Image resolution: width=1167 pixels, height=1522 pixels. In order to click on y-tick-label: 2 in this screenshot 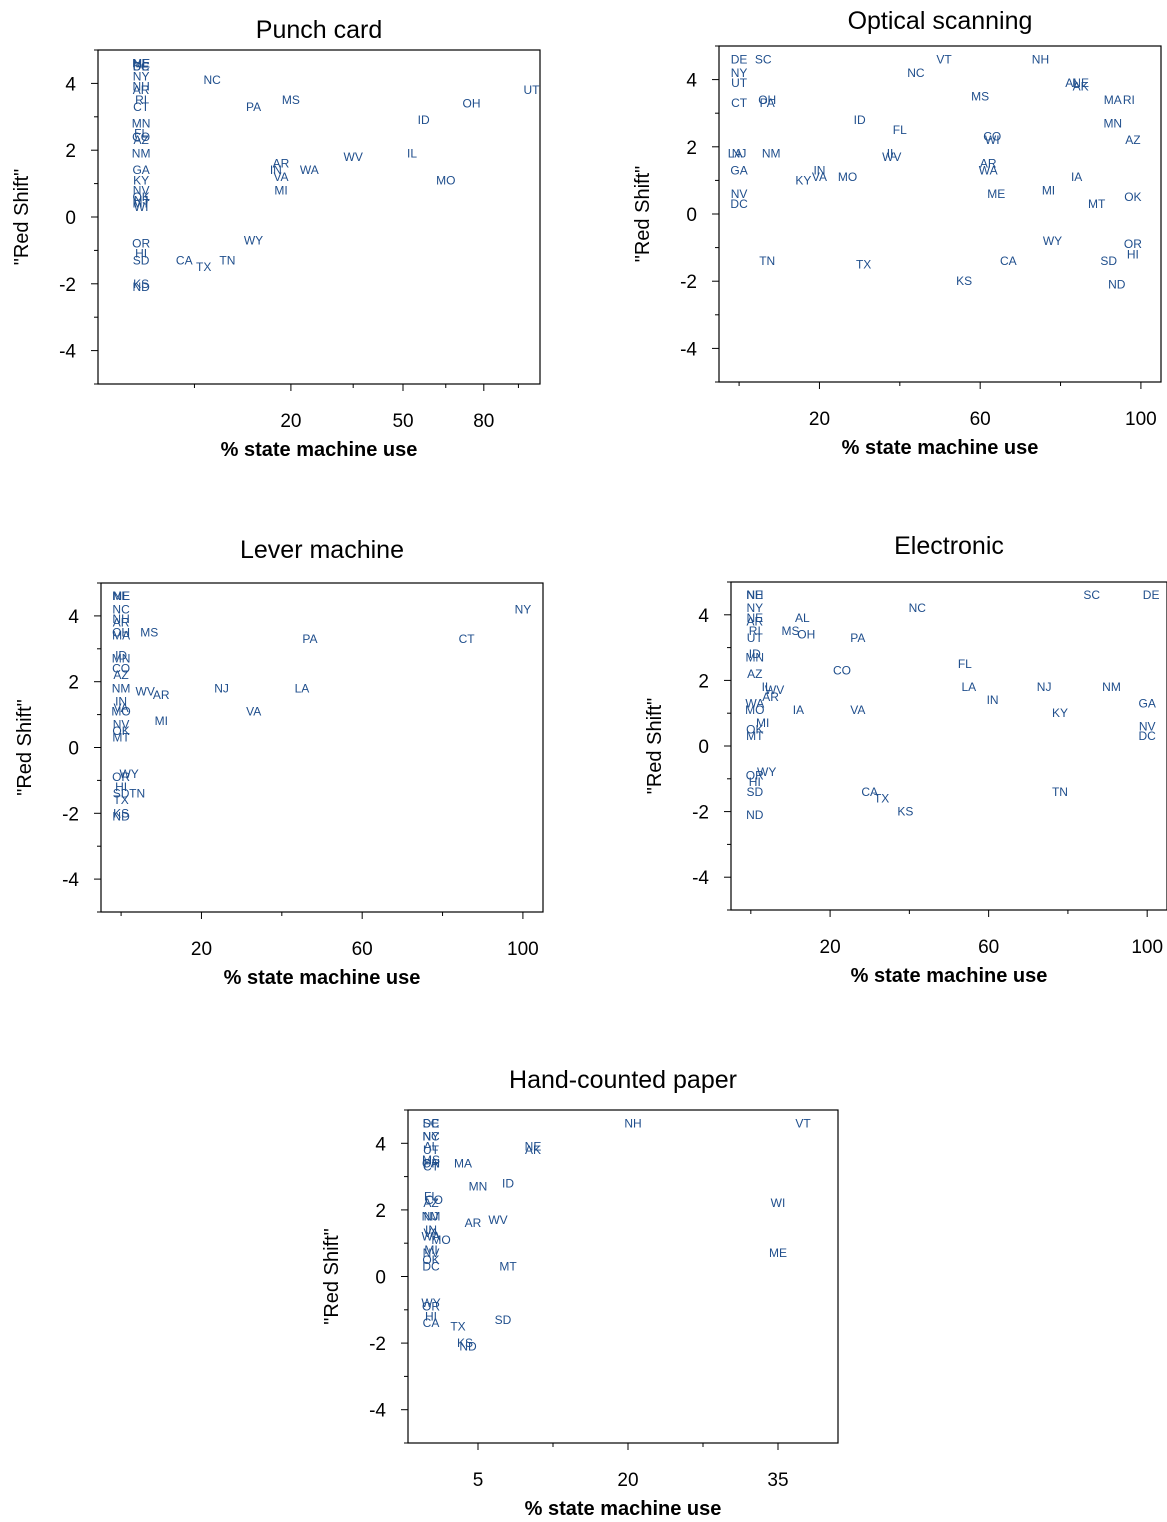, I will do `click(703, 681)`.